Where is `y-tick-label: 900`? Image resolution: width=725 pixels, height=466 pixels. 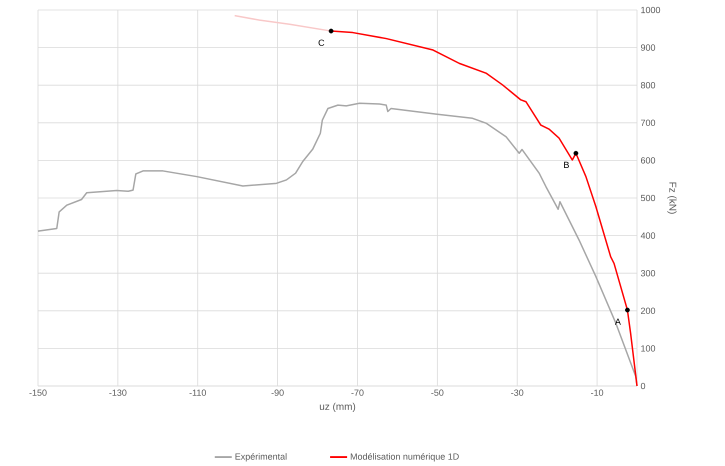
y-tick-label: 900 is located at coordinates (648, 47).